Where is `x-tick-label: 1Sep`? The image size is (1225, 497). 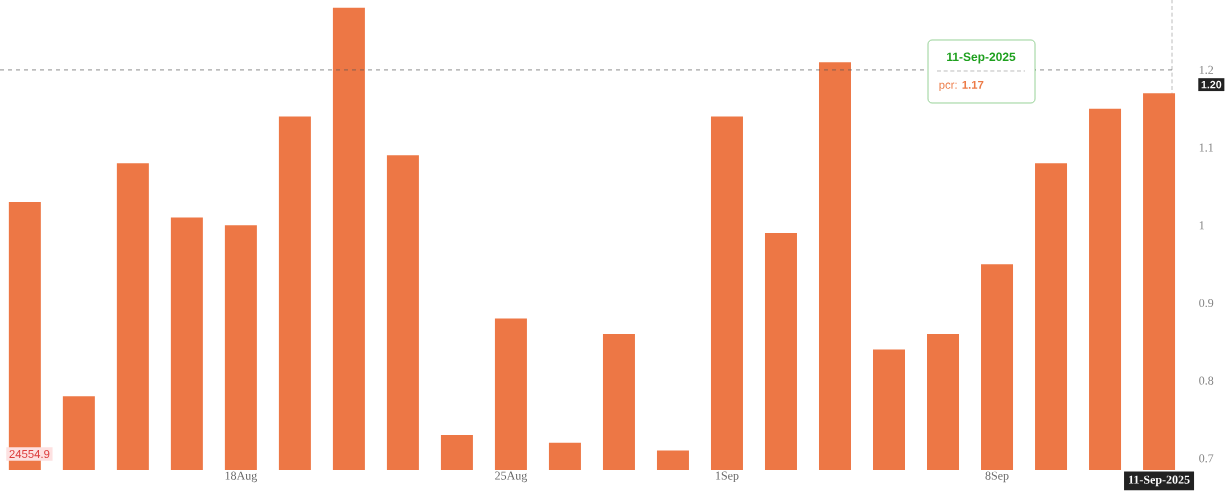 x-tick-label: 1Sep is located at coordinates (727, 477).